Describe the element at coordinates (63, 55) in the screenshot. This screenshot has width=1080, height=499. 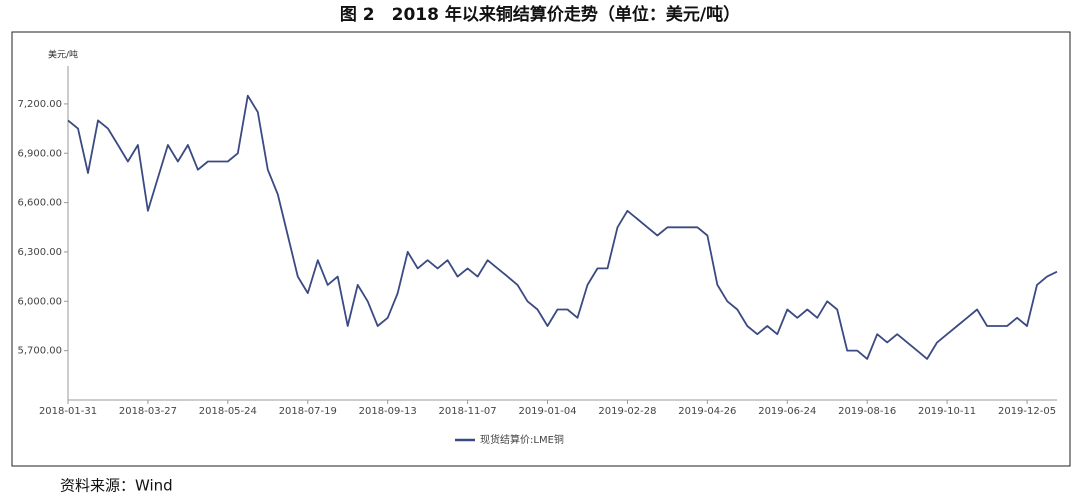
I see `y-unit: 美元/吨` at that location.